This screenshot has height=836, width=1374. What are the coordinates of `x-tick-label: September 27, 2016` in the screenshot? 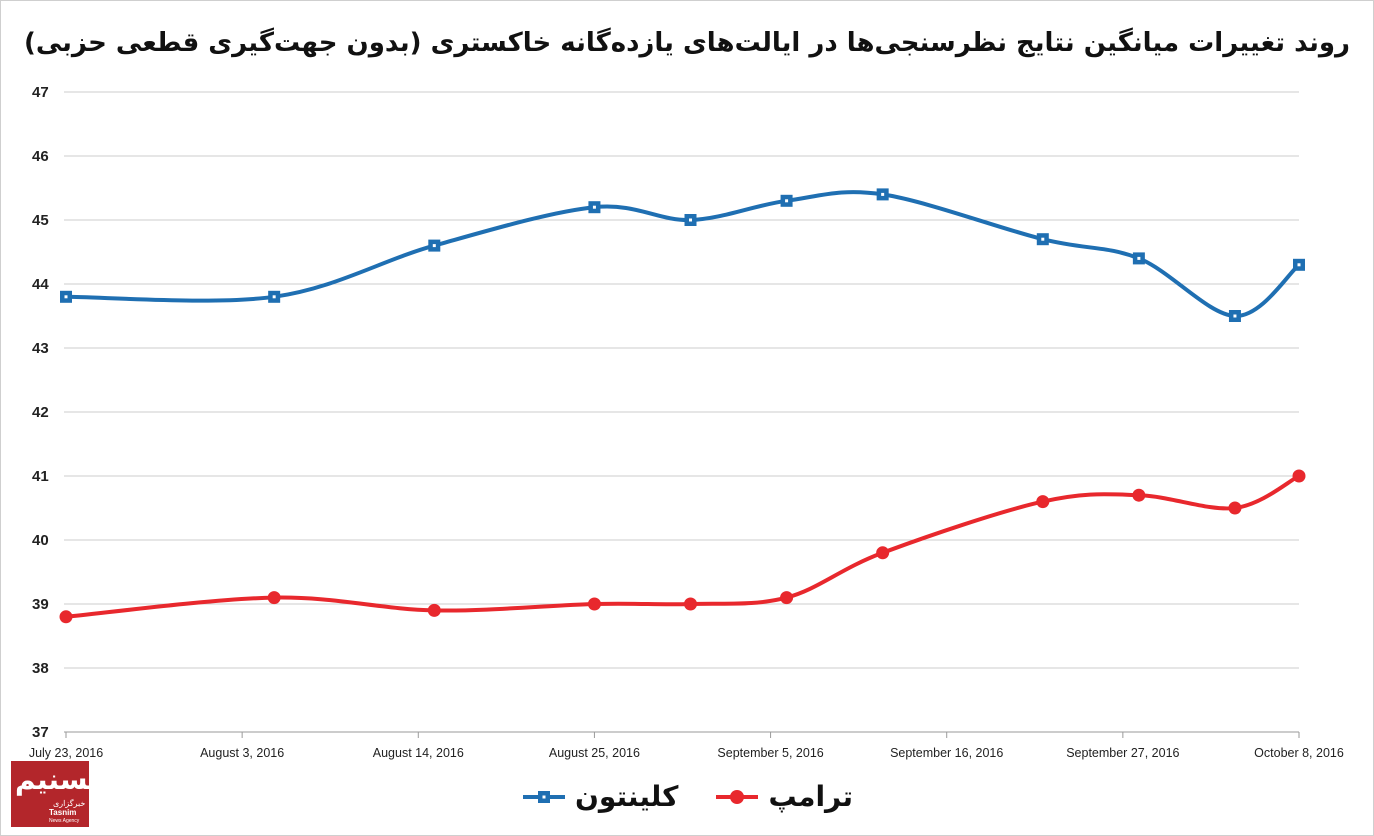 It's located at (1122, 753).